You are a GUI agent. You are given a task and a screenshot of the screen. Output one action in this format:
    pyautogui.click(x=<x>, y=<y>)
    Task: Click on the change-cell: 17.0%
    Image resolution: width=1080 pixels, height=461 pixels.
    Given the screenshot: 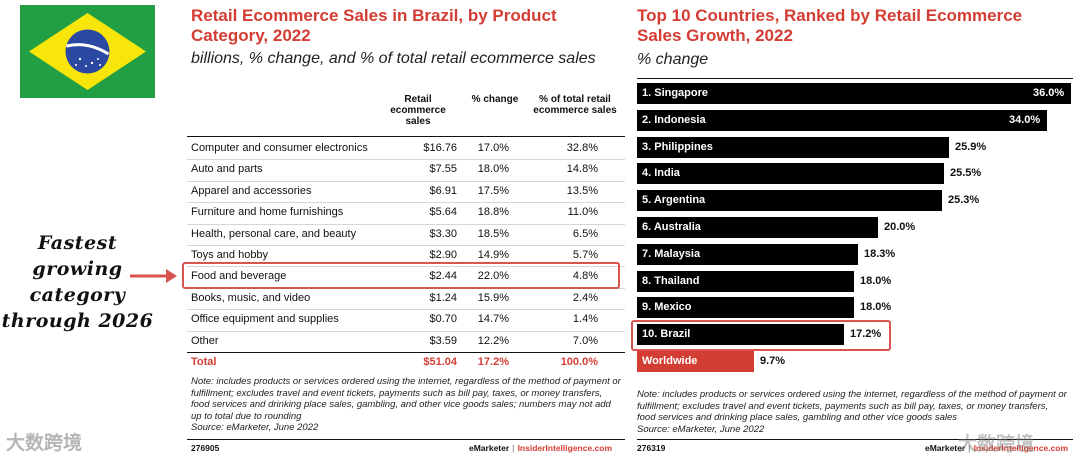 What is the action you would take?
    pyautogui.click(x=493, y=148)
    